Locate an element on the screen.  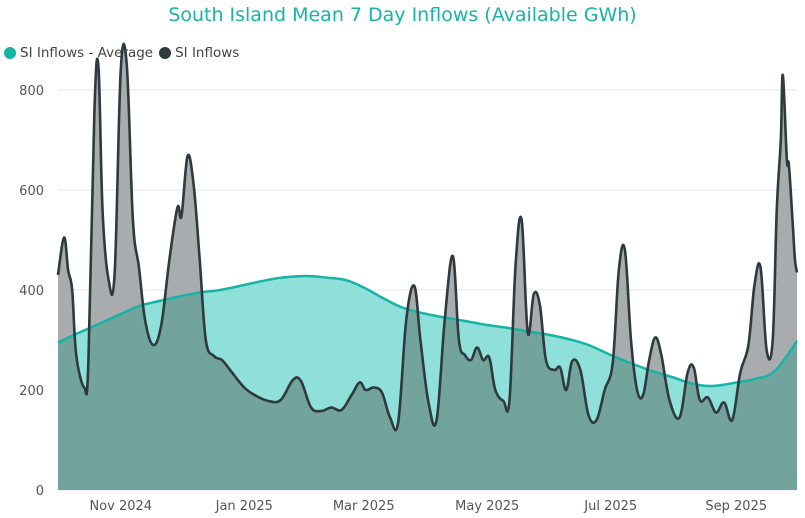
y-tick-label: 400 is located at coordinates (31, 291).